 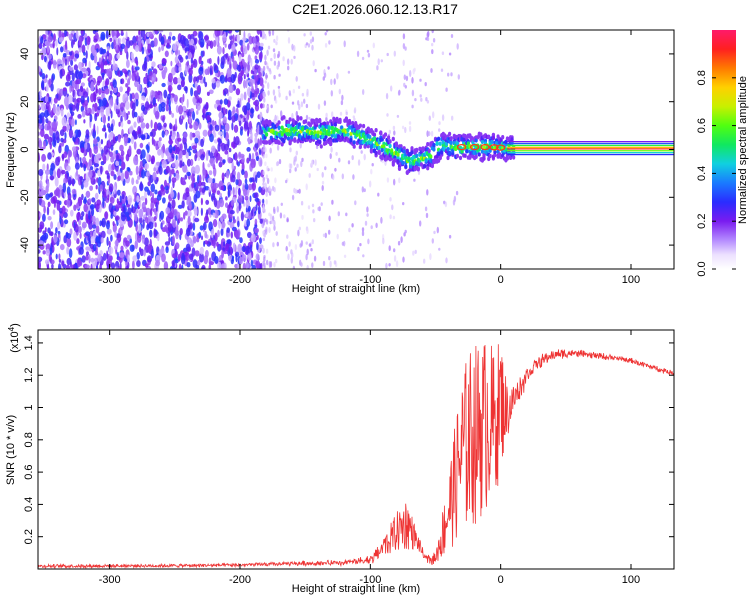 What do you see at coordinates (356, 289) in the screenshot?
I see `spectrogram-x-axis-label: Height of straight line (km)` at bounding box center [356, 289].